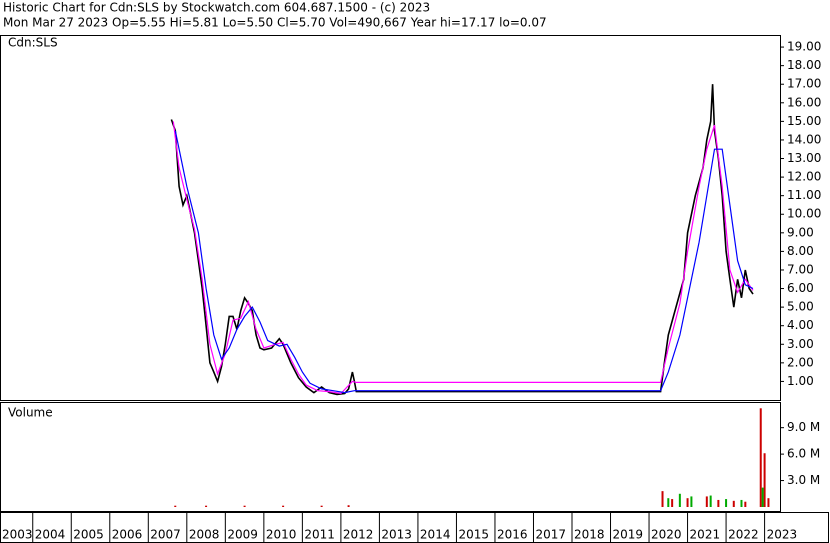  Describe the element at coordinates (800, 269) in the screenshot. I see `y-tick-label: 7.00` at that location.